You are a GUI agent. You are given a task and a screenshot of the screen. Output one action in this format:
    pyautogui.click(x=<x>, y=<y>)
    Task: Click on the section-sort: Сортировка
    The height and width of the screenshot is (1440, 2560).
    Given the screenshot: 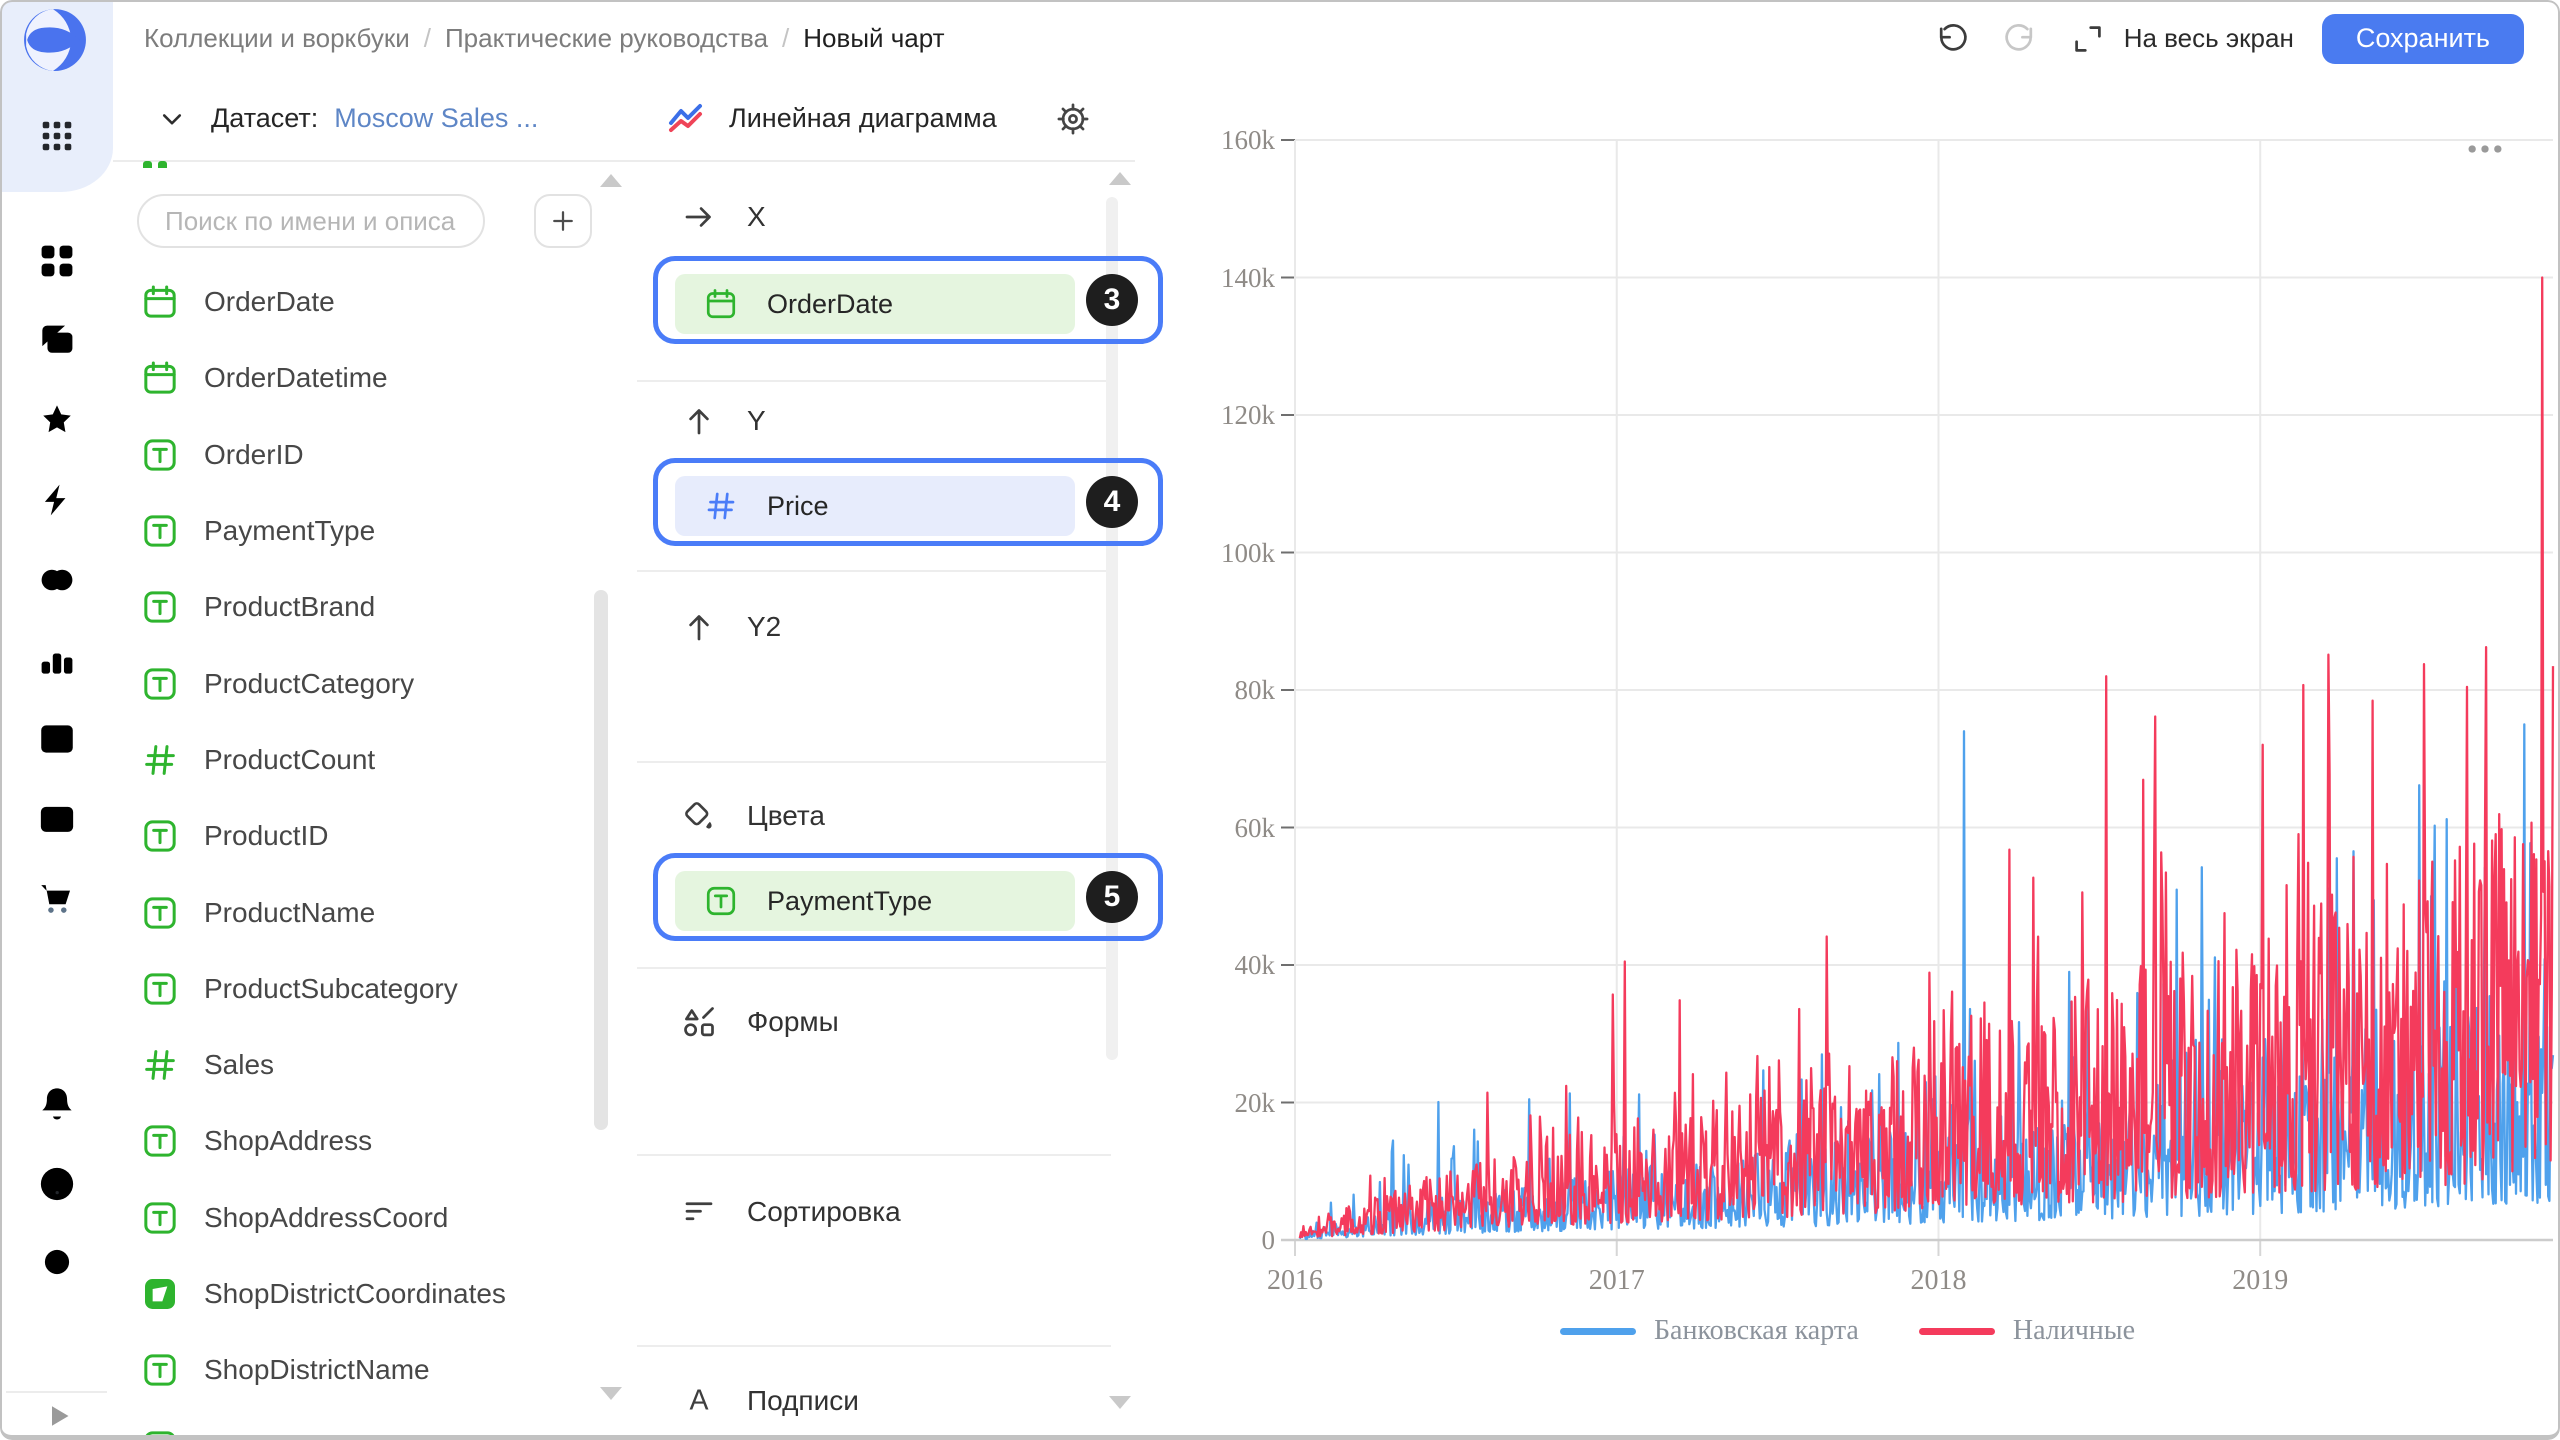 What is the action you would take?
    pyautogui.click(x=791, y=1212)
    